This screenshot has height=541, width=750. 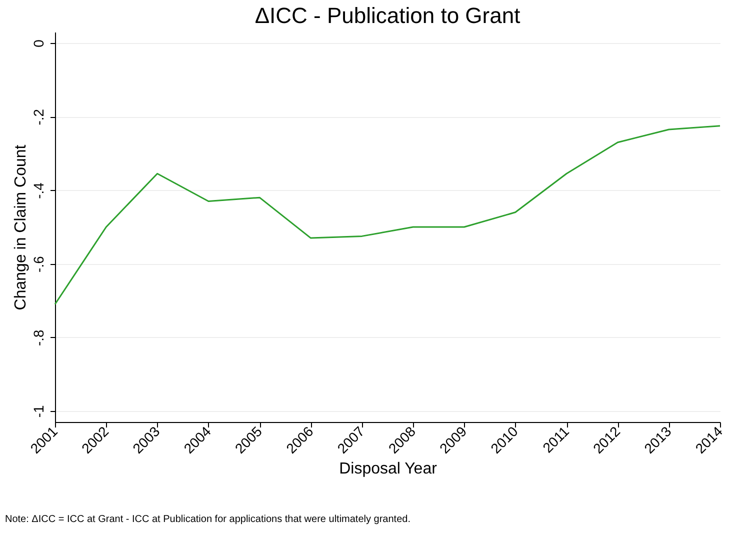 What do you see at coordinates (38, 117) in the screenshot?
I see `y-tick-label: -.2` at bounding box center [38, 117].